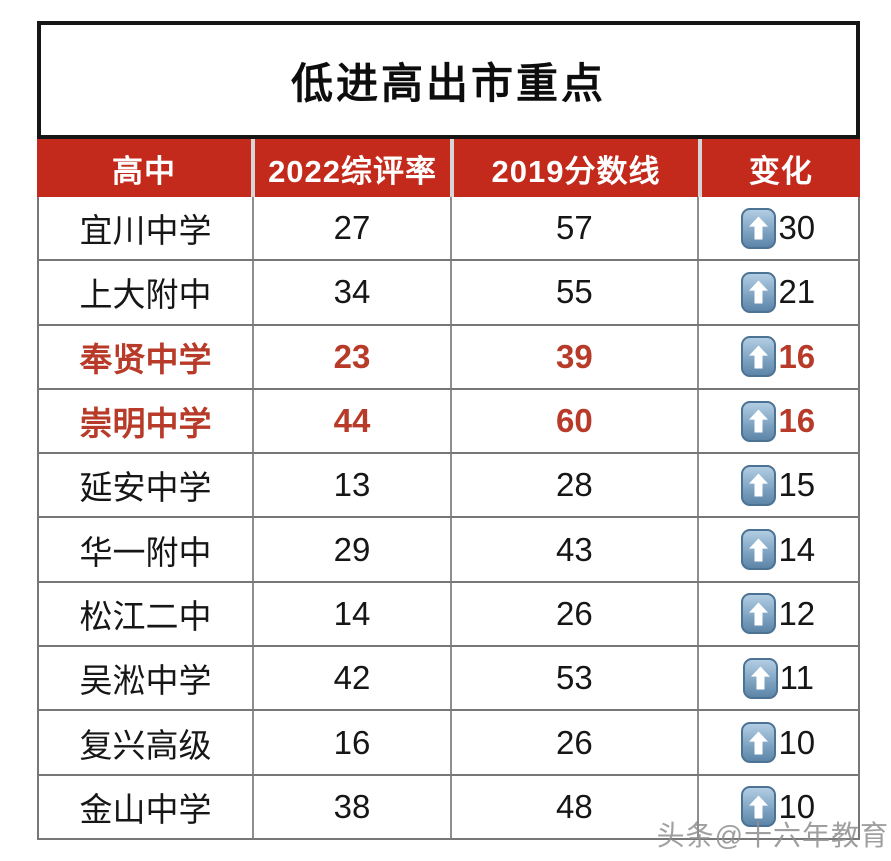  What do you see at coordinates (145, 295) in the screenshot?
I see `school-name: 上大附中` at bounding box center [145, 295].